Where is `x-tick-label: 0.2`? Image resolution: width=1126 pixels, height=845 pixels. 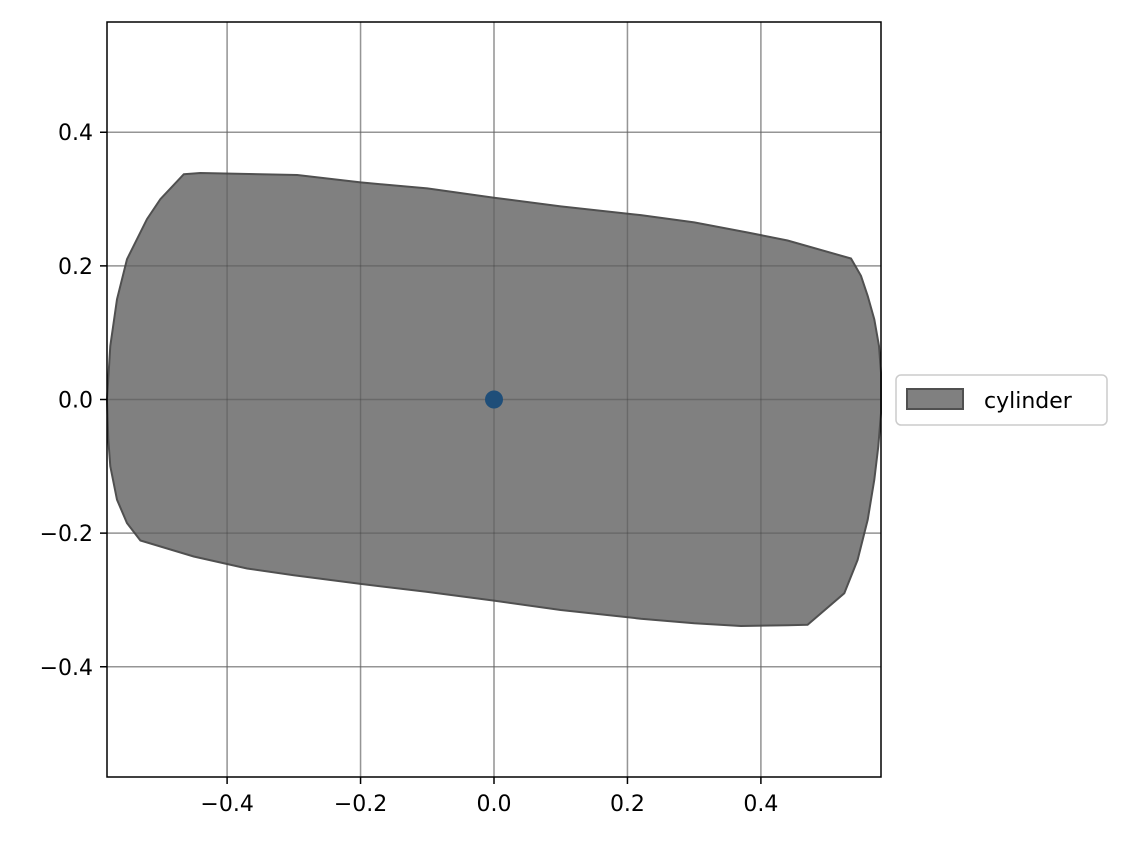 x-tick-label: 0.2 is located at coordinates (627, 804).